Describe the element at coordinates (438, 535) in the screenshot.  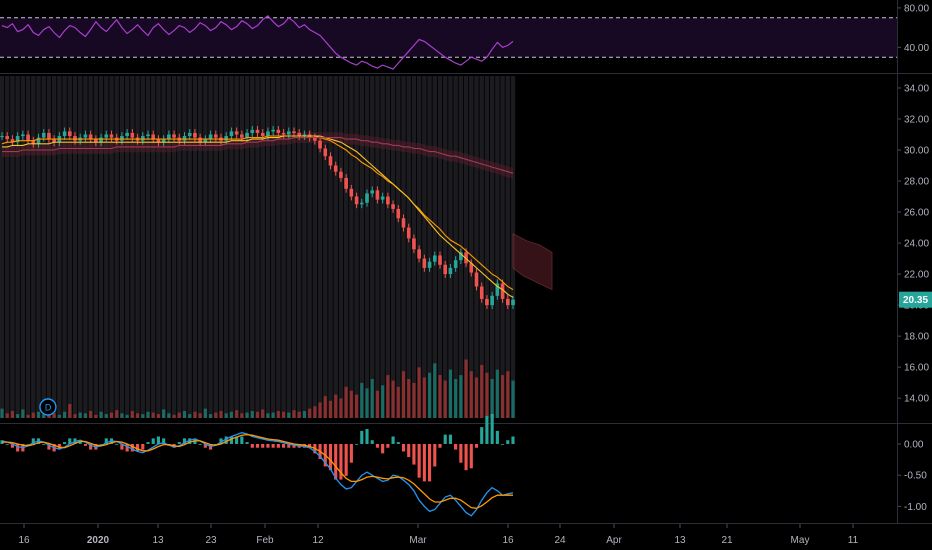
I see `time-axis: 16 2020 13 23 Feb 12 Mar 16 24 Apr 13 21 May 11` at that location.